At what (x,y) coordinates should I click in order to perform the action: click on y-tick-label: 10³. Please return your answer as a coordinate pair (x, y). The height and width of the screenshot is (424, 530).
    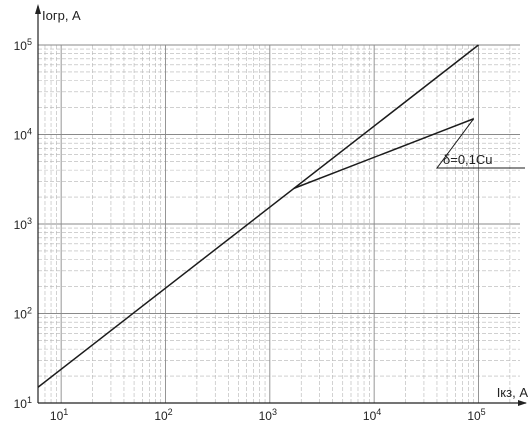
    Looking at the image, I should click on (23, 224).